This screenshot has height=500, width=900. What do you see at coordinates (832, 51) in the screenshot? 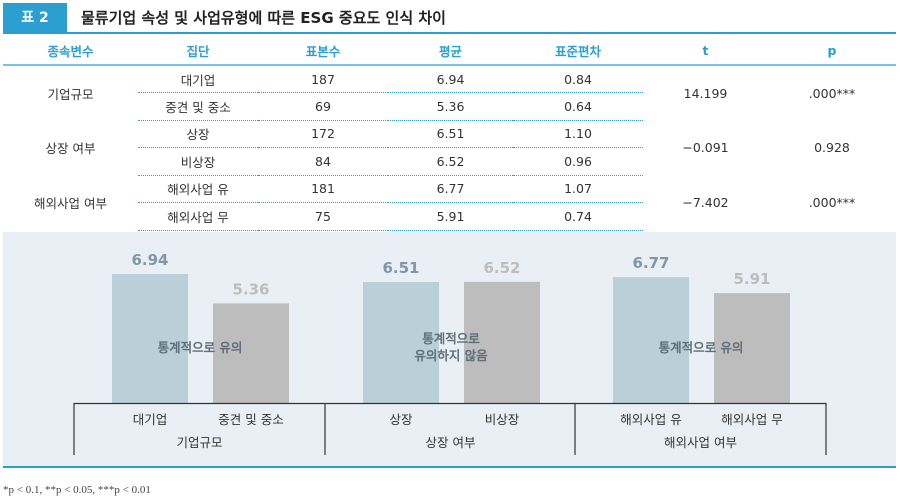
I see `column-header: p` at bounding box center [832, 51].